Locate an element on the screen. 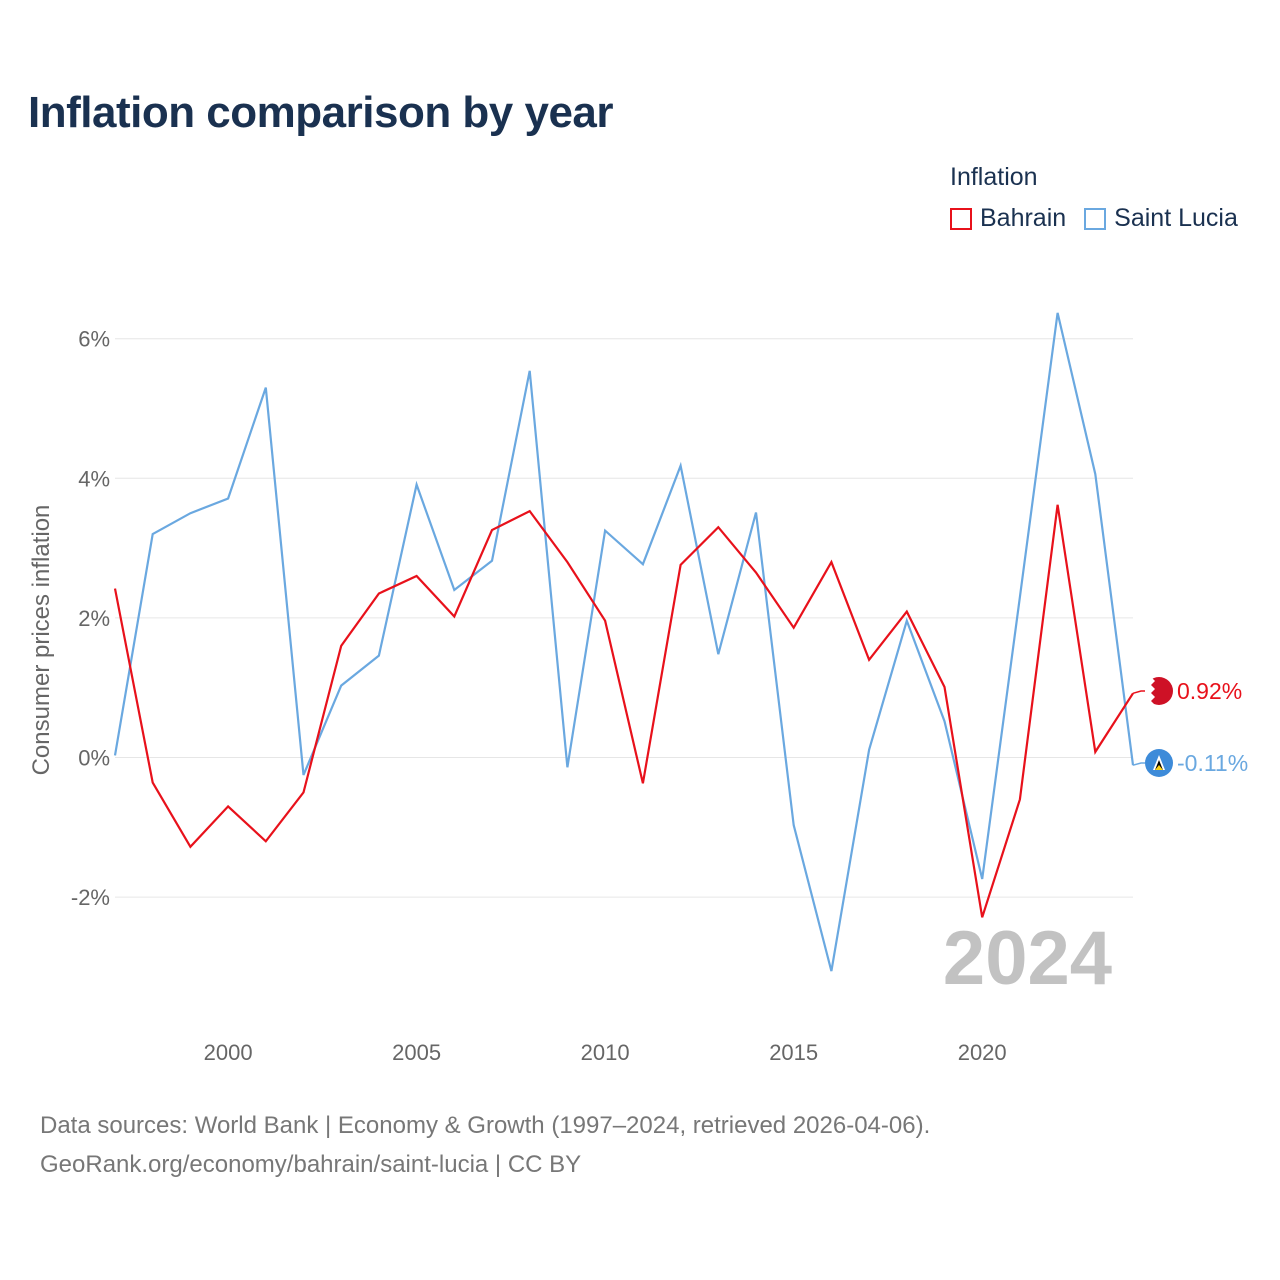  saint-lucia-flag-gold is located at coordinates (1159, 767).